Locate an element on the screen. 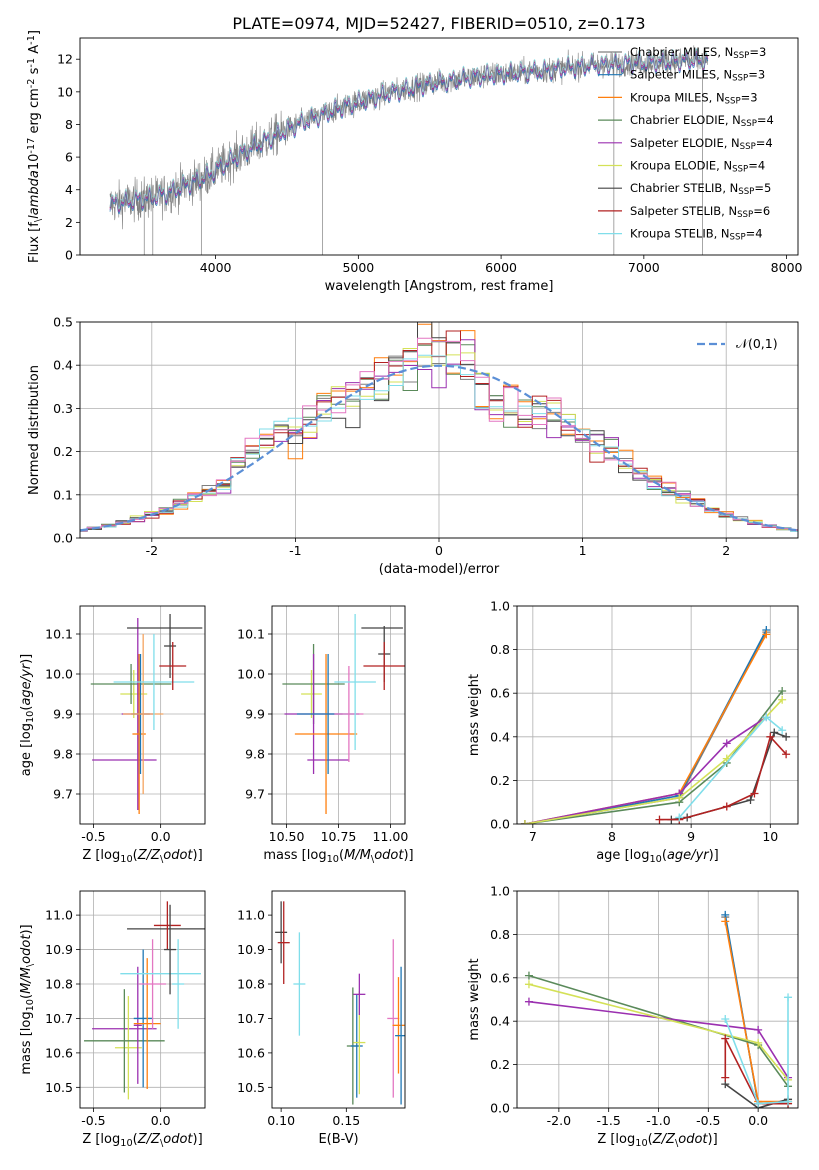  x-tick-label: 11.00 is located at coordinates (391, 836).